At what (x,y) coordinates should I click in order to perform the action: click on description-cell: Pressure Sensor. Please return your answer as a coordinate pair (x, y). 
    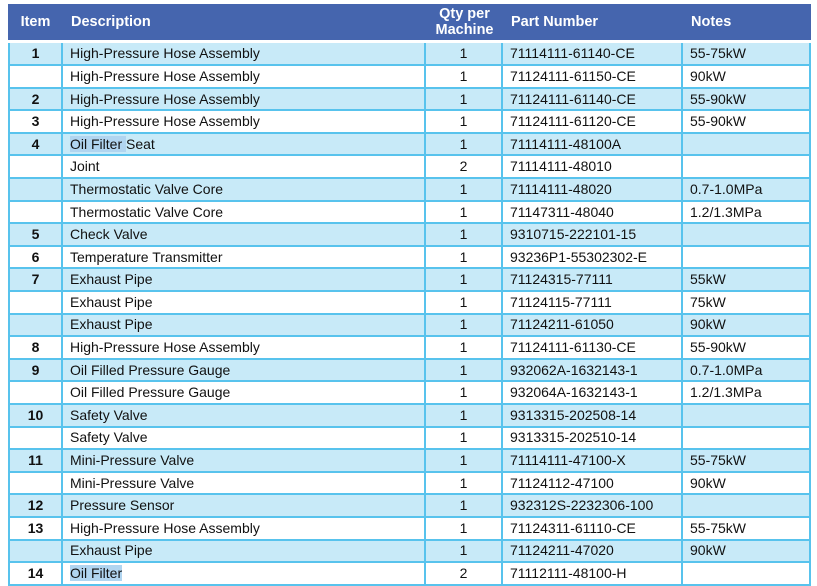
    Looking at the image, I should click on (244, 506).